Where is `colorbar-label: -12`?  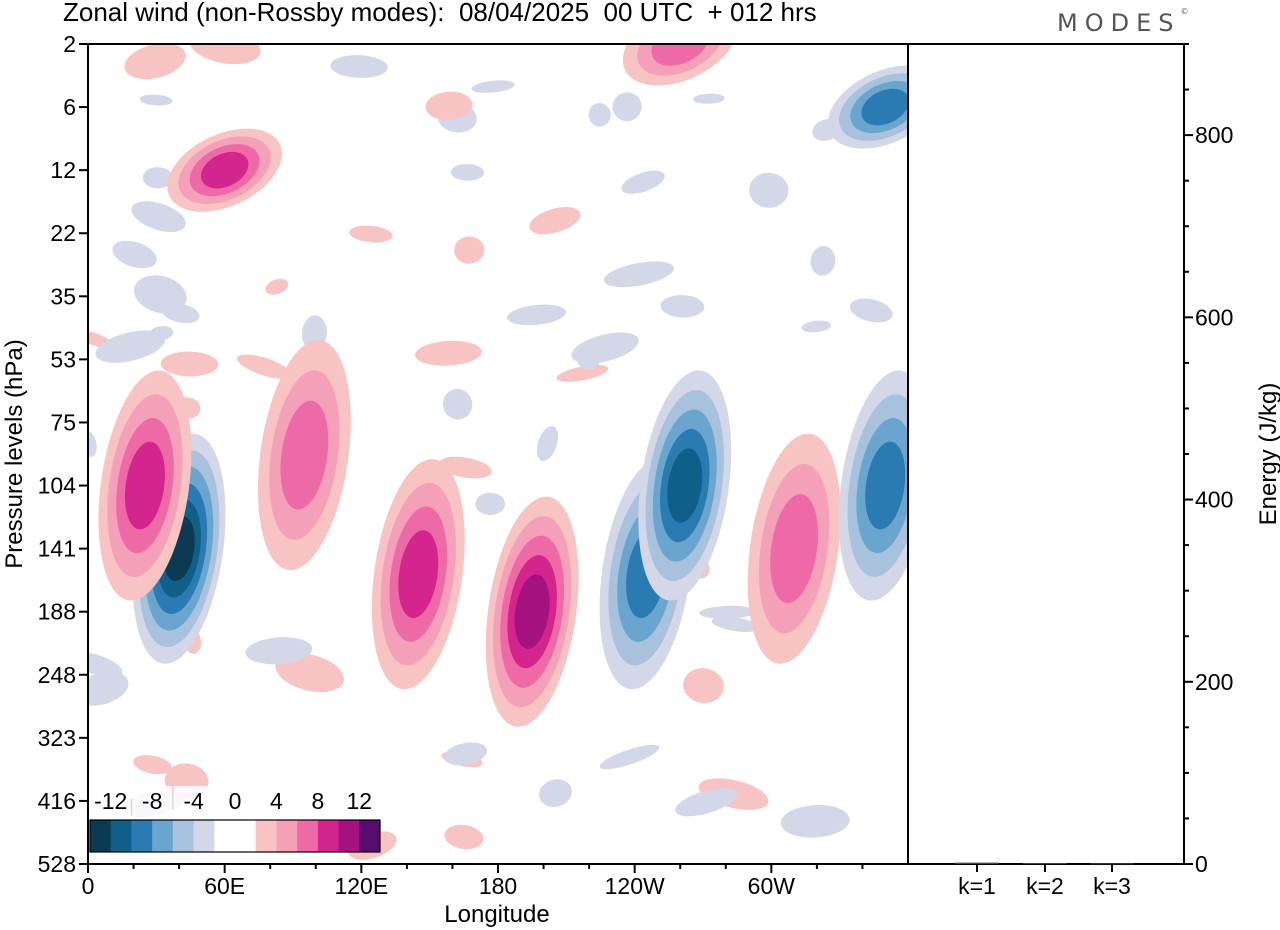
colorbar-label: -12 is located at coordinates (110, 801).